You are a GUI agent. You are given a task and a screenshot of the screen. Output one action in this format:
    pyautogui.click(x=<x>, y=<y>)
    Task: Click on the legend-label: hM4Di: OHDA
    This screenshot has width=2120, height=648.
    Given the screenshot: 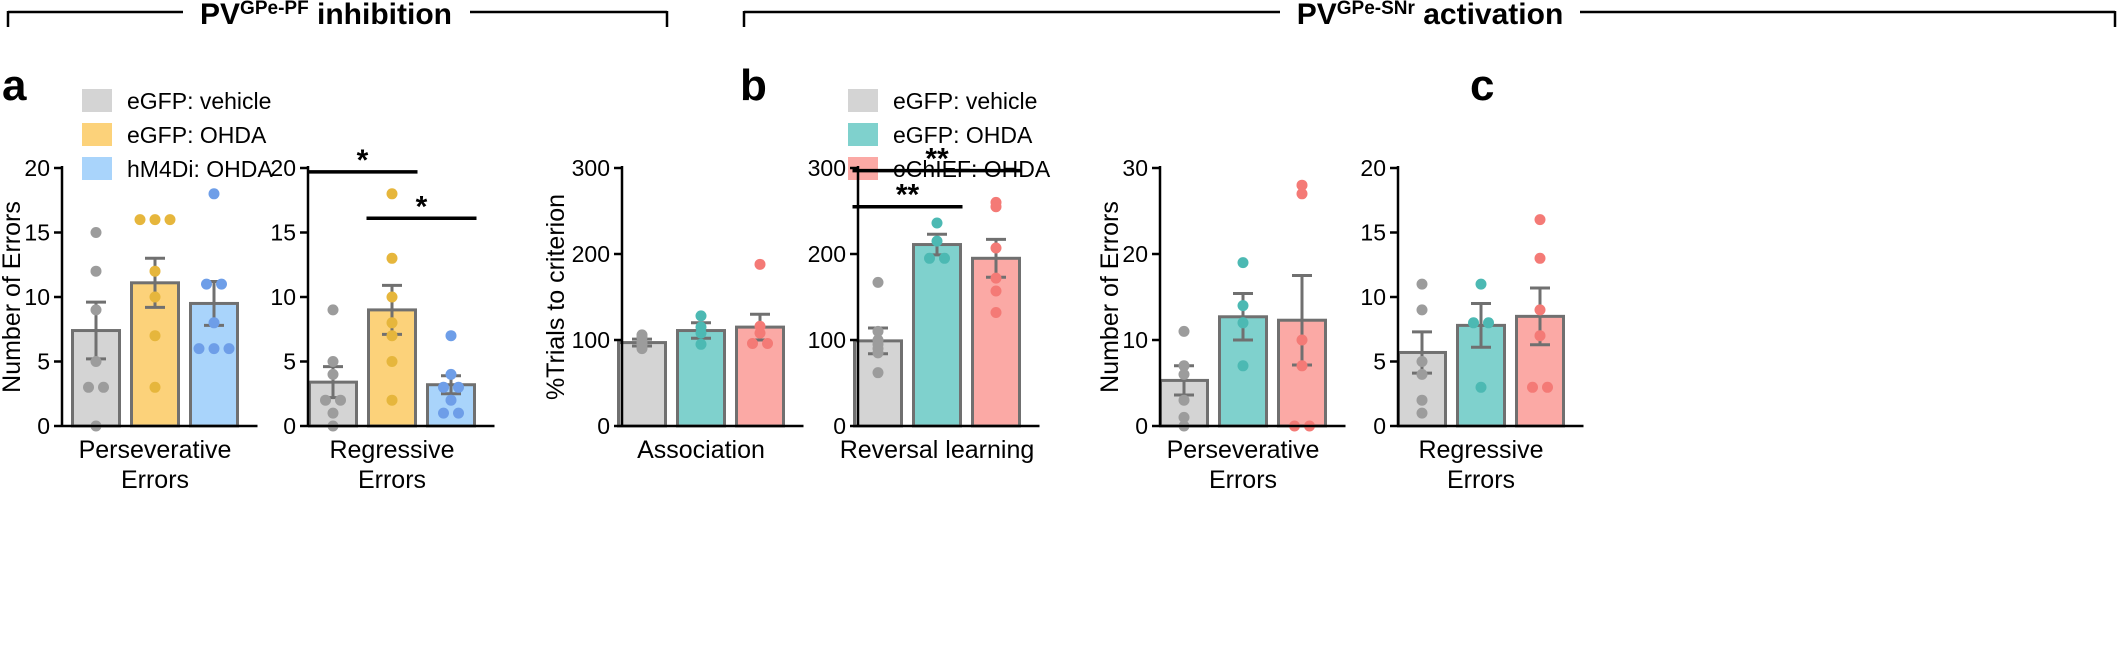 What is the action you would take?
    pyautogui.click(x=200, y=169)
    